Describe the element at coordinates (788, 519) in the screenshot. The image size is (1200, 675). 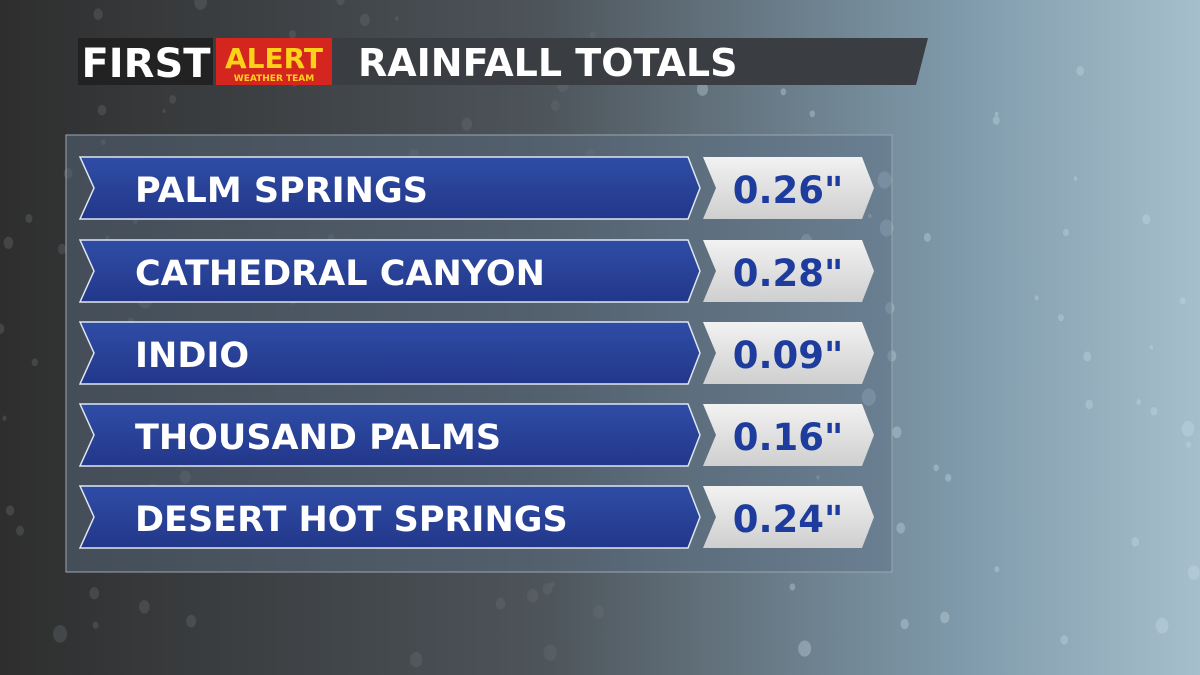
I see `rainfall-value: 0.24"` at that location.